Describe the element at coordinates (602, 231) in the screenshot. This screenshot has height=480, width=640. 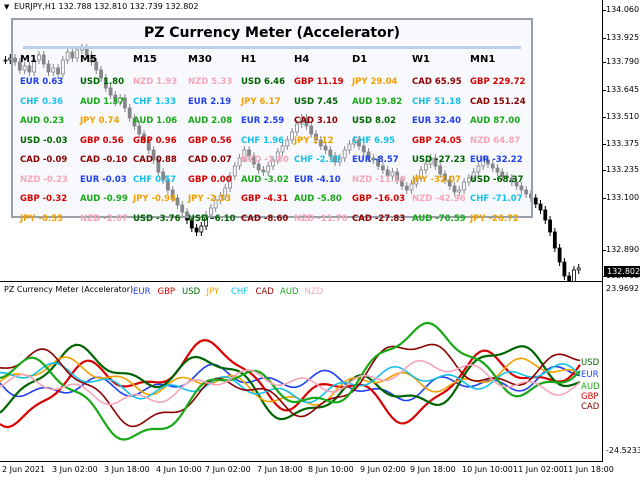
I see `price-axis-line` at that location.